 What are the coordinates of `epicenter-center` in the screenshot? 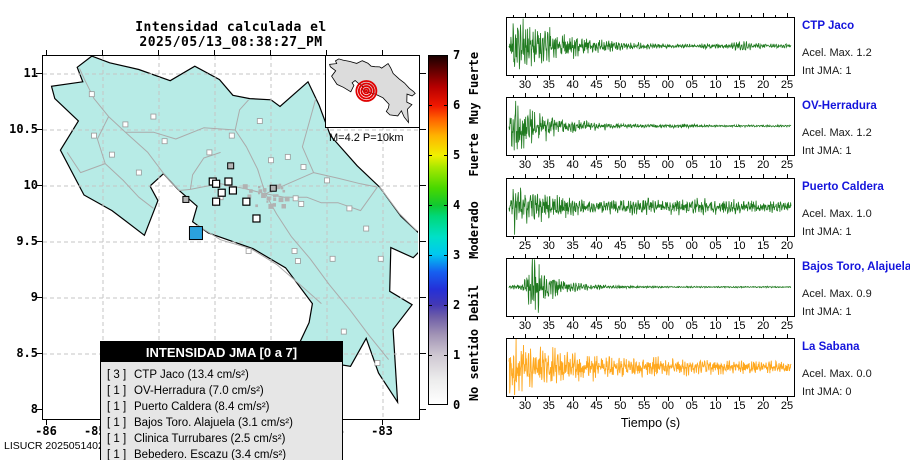 It's located at (366, 91).